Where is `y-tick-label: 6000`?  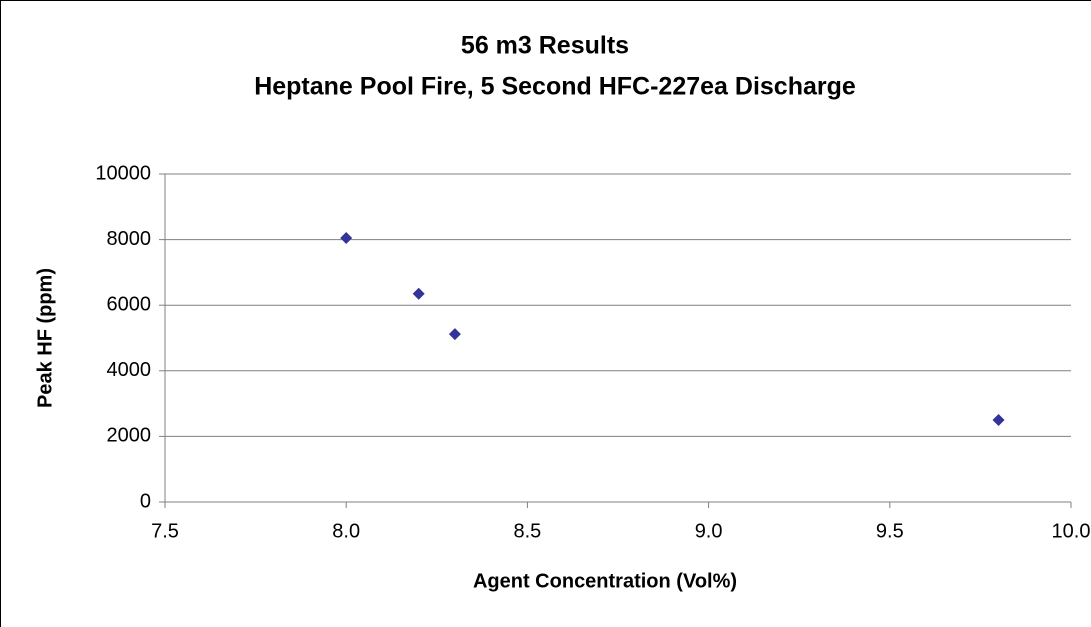
y-tick-label: 6000 is located at coordinates (129, 304).